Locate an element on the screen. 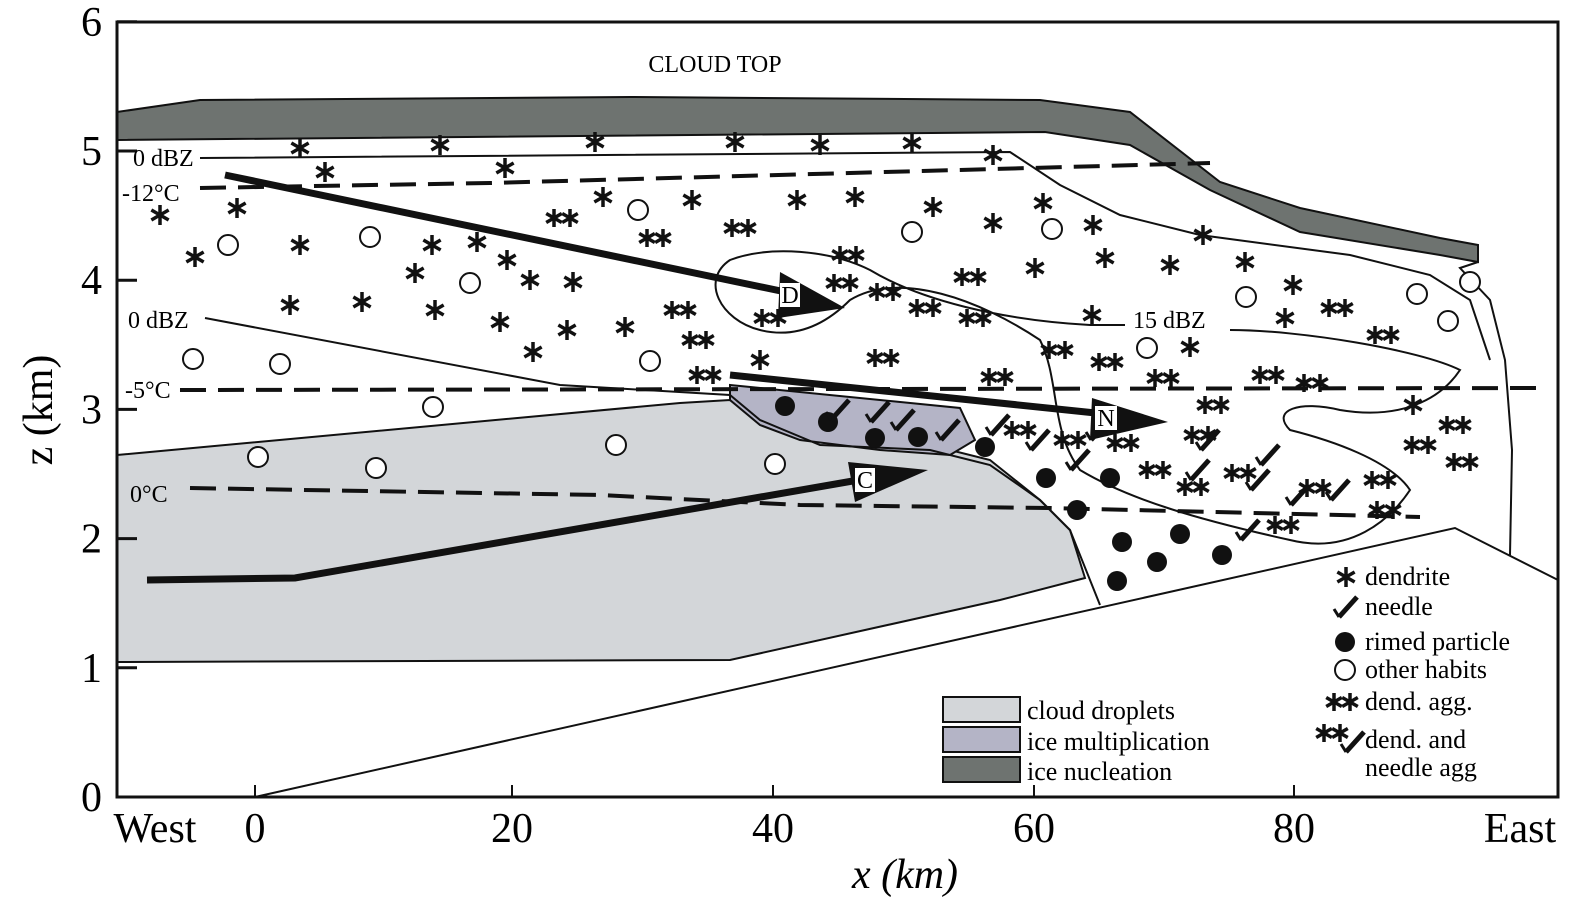 This screenshot has width=1573, height=901. x-tick-label: 20 is located at coordinates (512, 829).